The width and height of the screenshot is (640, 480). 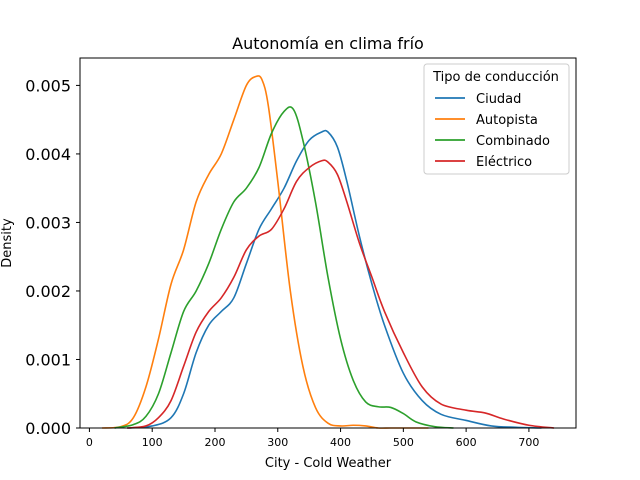 I want to click on x-axis: 0 100 200 300 400 500 600 700, so click(x=312, y=438).